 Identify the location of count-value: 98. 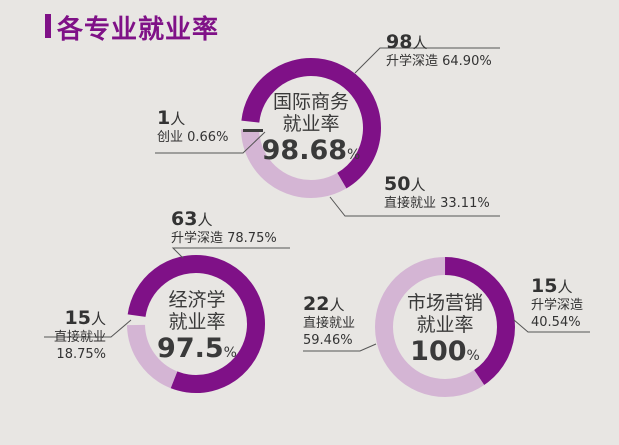
(399, 42).